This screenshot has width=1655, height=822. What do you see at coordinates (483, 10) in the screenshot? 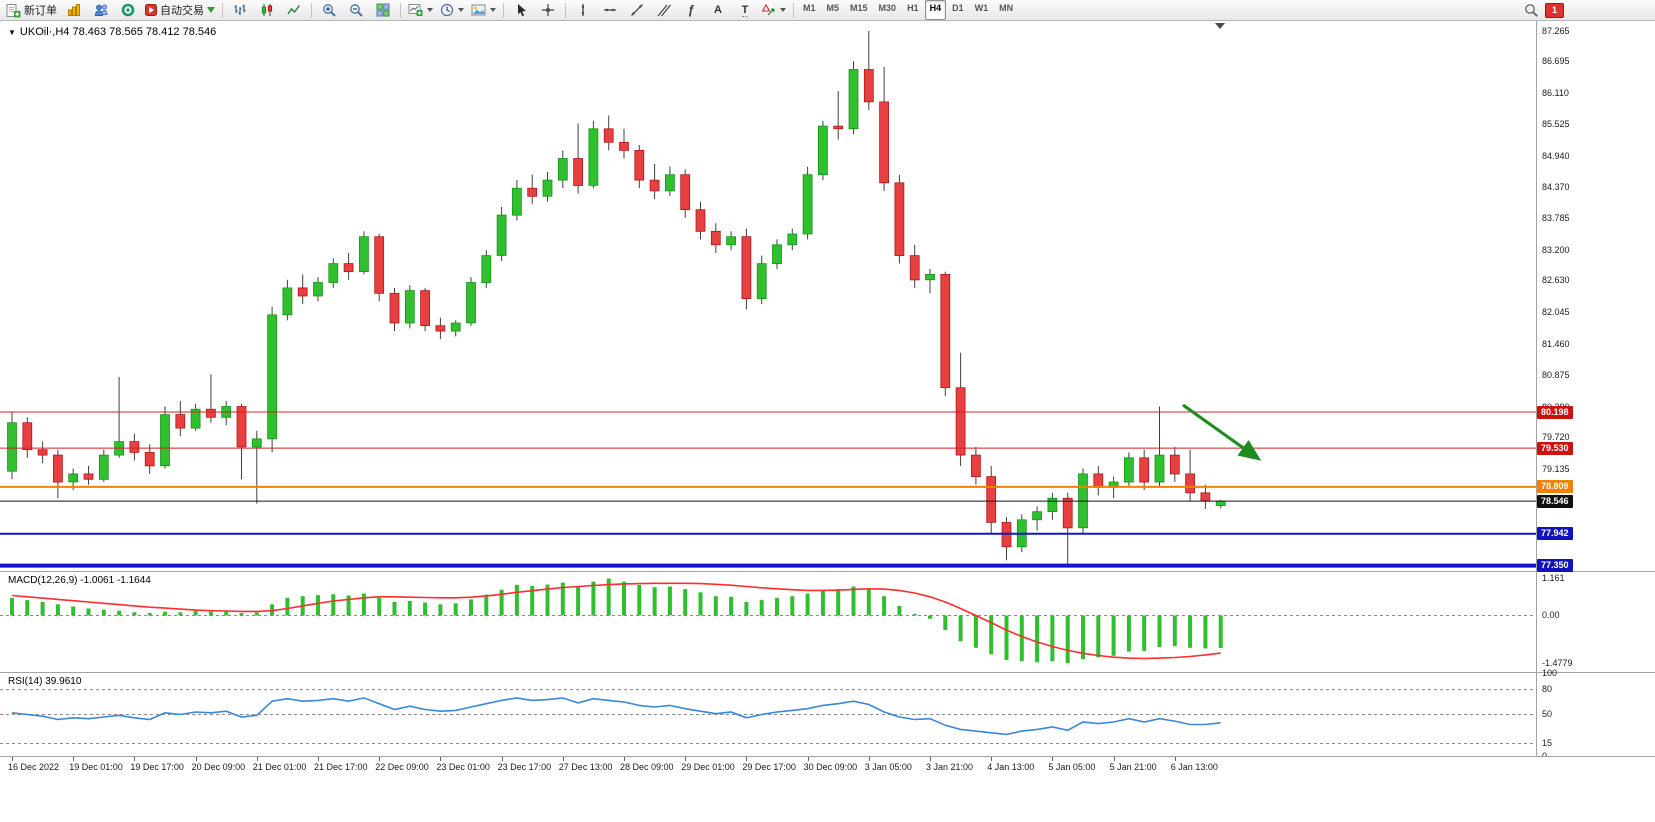
I see `templates-button` at bounding box center [483, 10].